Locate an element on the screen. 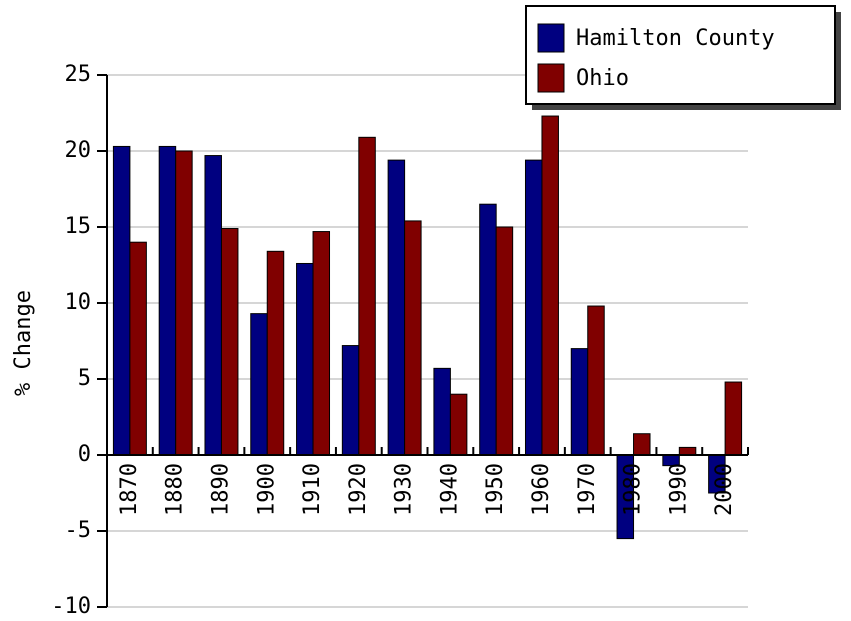 Image resolution: width=851 pixels, height=621 pixels. legend is located at coordinates (680, 55).